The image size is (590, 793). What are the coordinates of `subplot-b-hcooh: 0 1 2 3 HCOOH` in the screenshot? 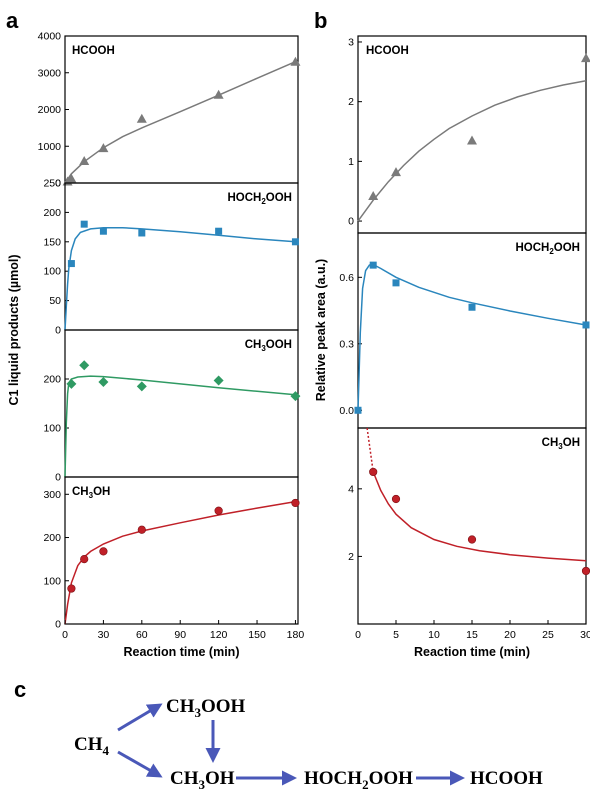 It's located at (469, 134).